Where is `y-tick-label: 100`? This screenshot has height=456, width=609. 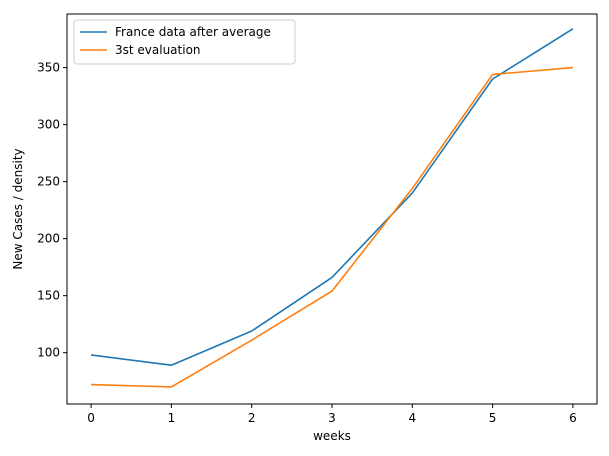 y-tick-label: 100 is located at coordinates (48, 353).